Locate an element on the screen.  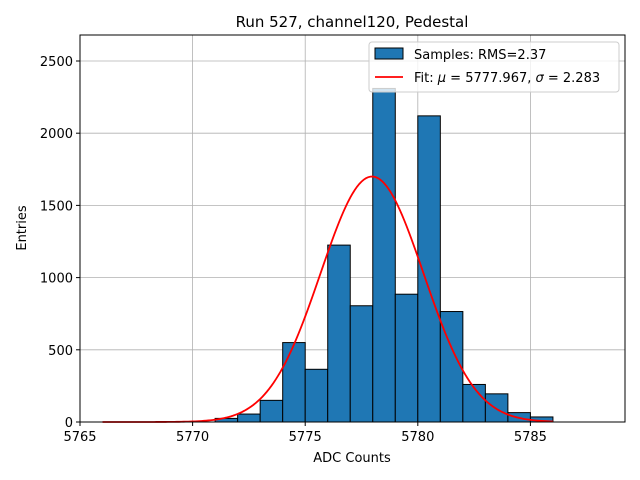
x-tick-label: 5770 is located at coordinates (192, 437).